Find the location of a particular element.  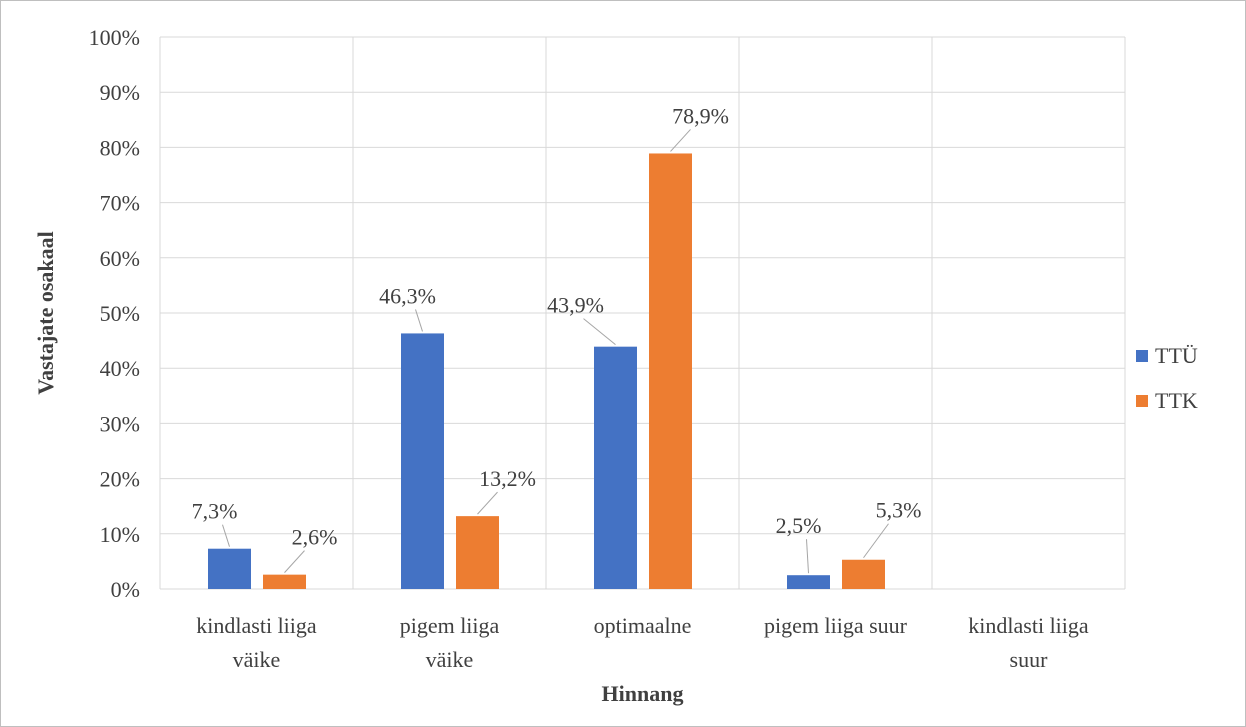

y-tick-label: 70% is located at coordinates (120, 203).